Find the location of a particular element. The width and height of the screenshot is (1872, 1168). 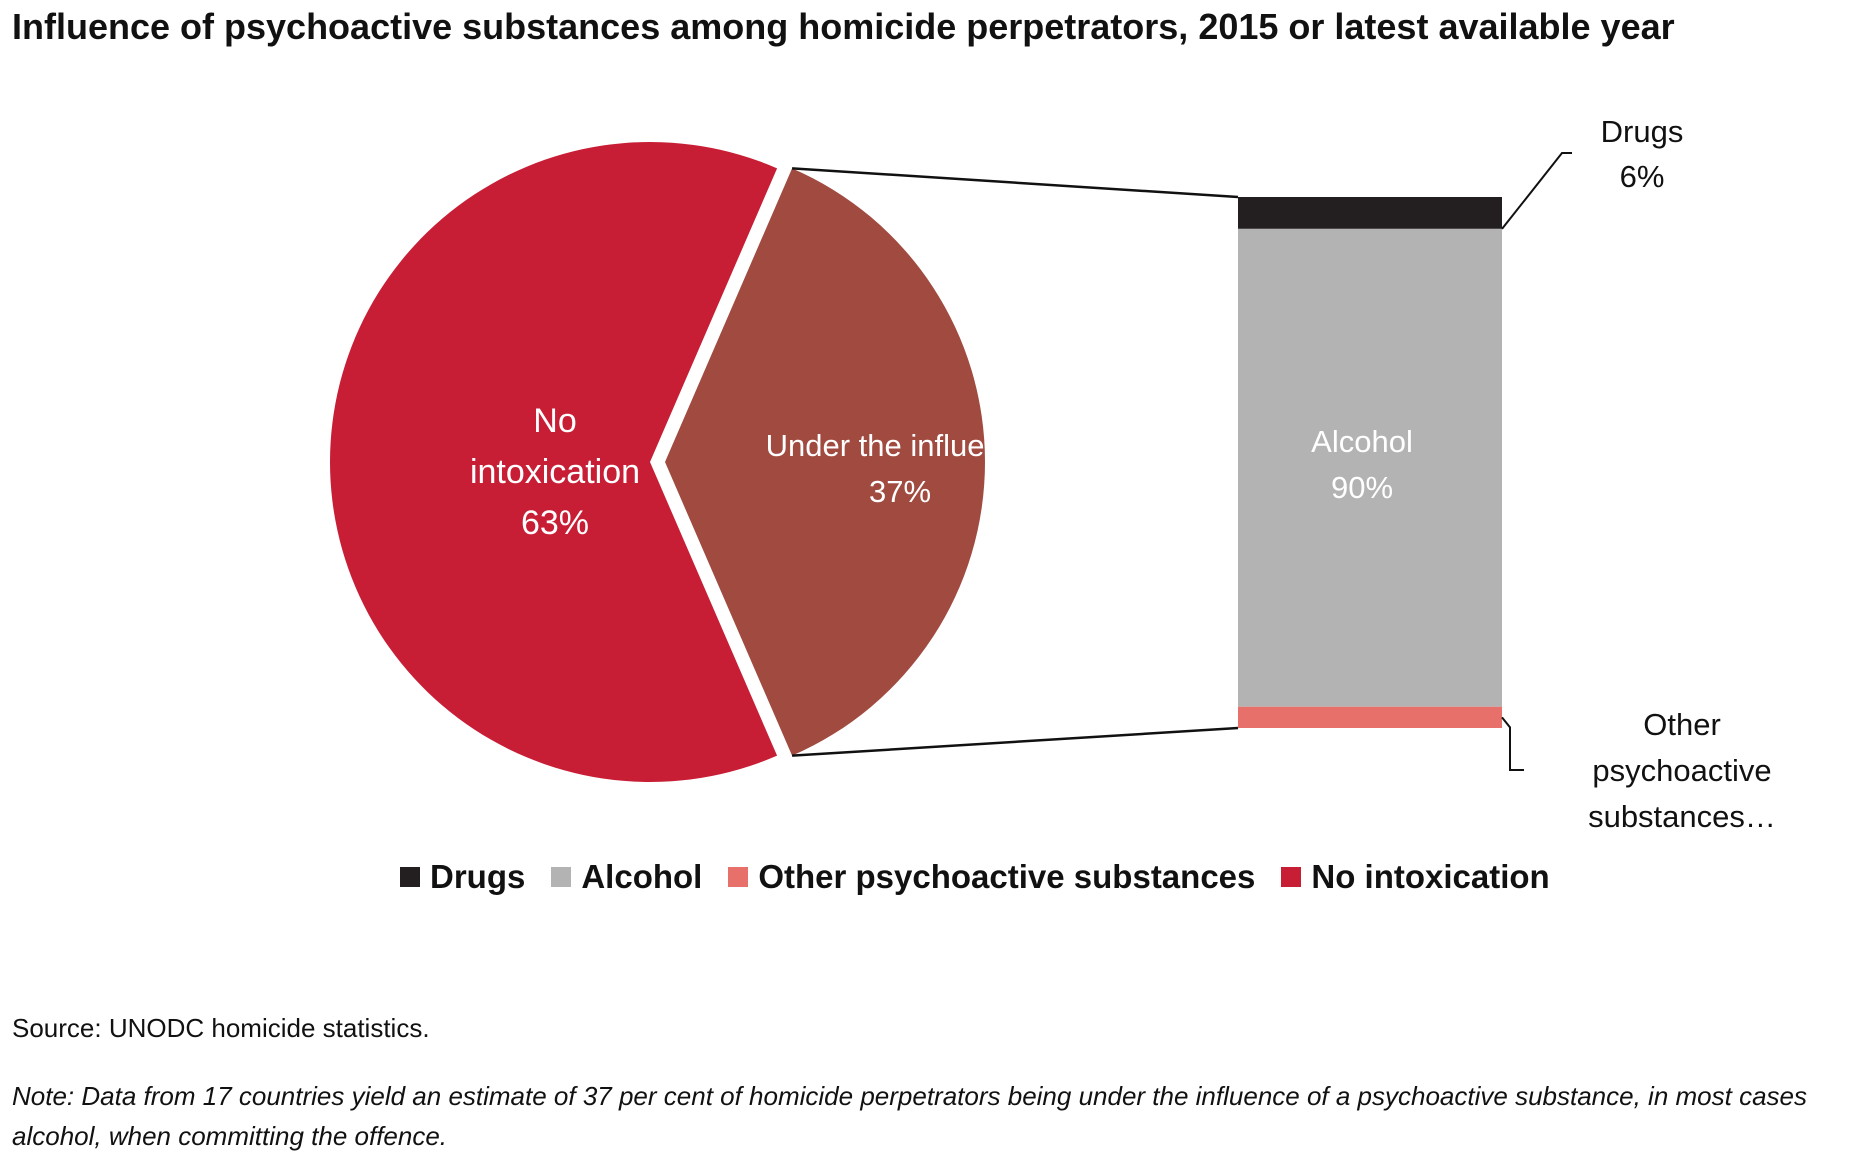

legend-swatch-no-intoxication is located at coordinates (1291, 877).